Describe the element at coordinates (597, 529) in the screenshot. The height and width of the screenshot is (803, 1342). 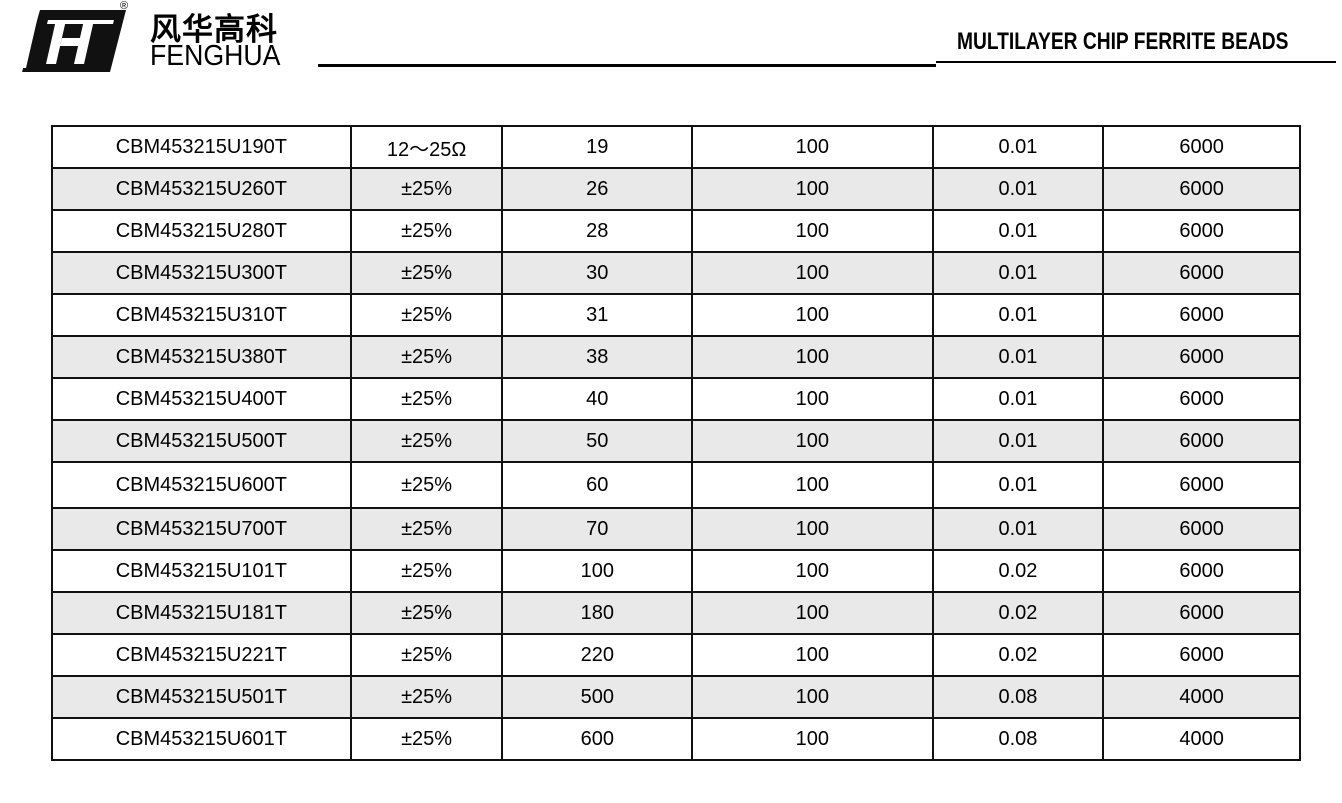
I see `table-cell: 70` at that location.